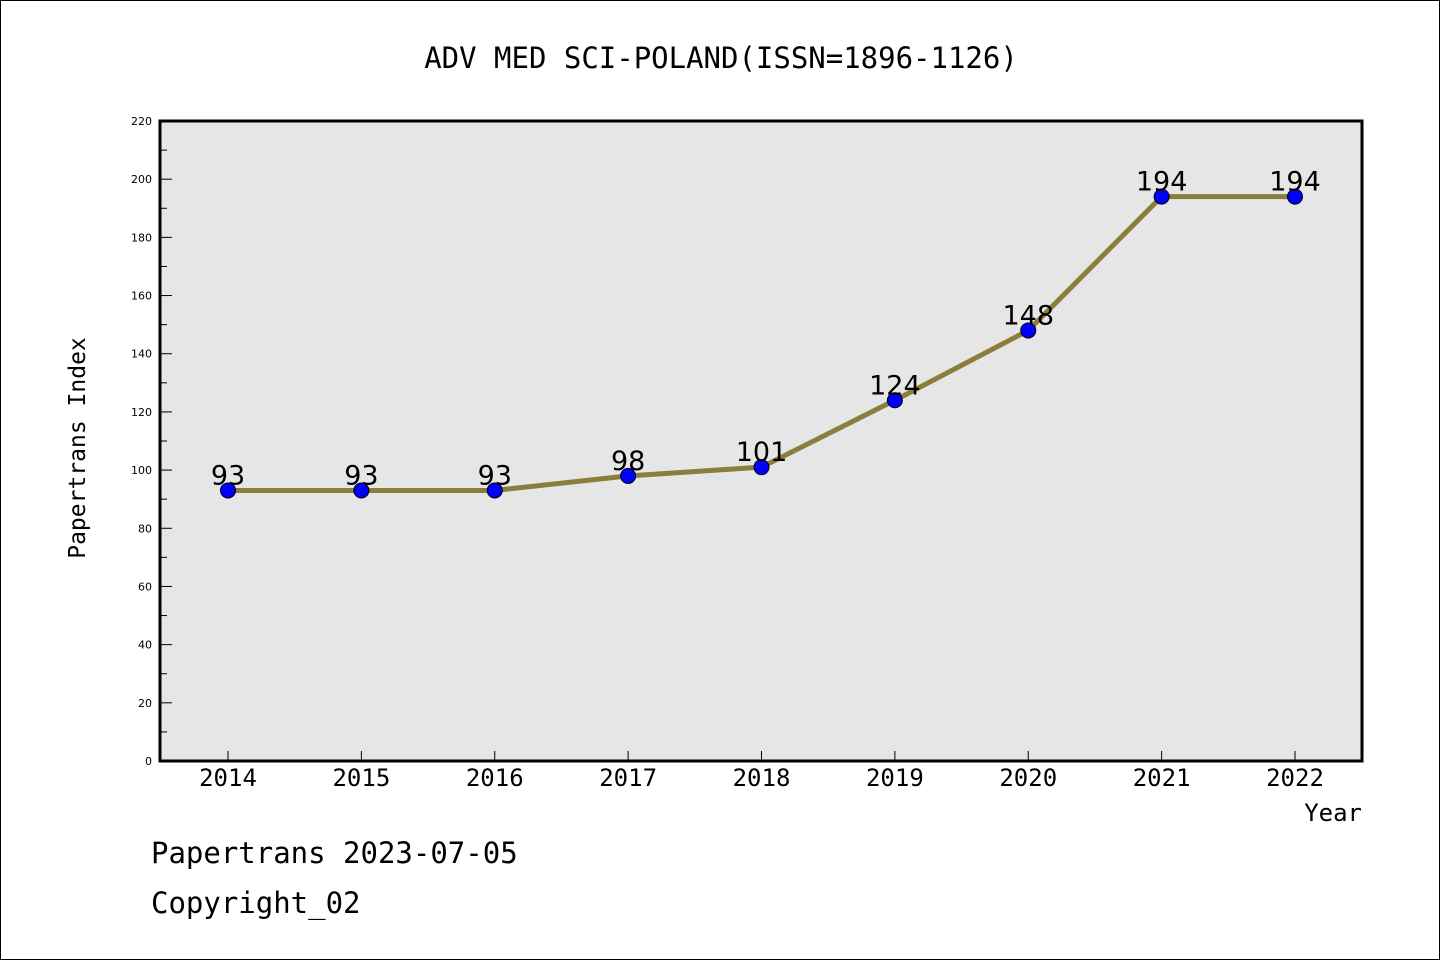 This screenshot has width=1440, height=960. What do you see at coordinates (334, 853) in the screenshot?
I see `footer-date: Papertrans 2023-07-05` at bounding box center [334, 853].